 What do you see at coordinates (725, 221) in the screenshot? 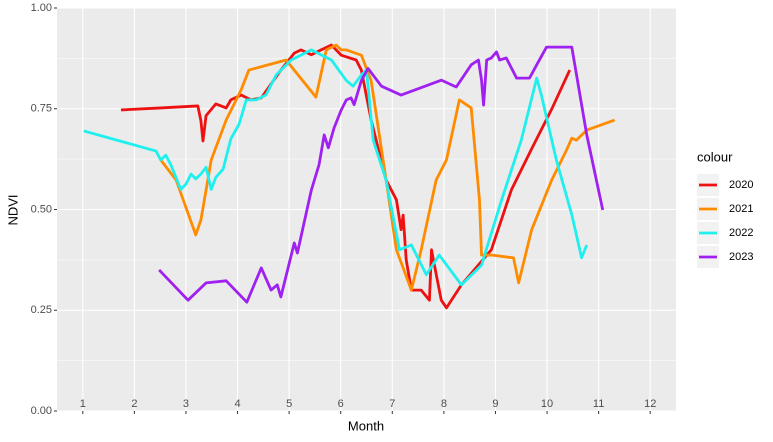
I see `legend: 2020 2021 2022 2023` at bounding box center [725, 221].